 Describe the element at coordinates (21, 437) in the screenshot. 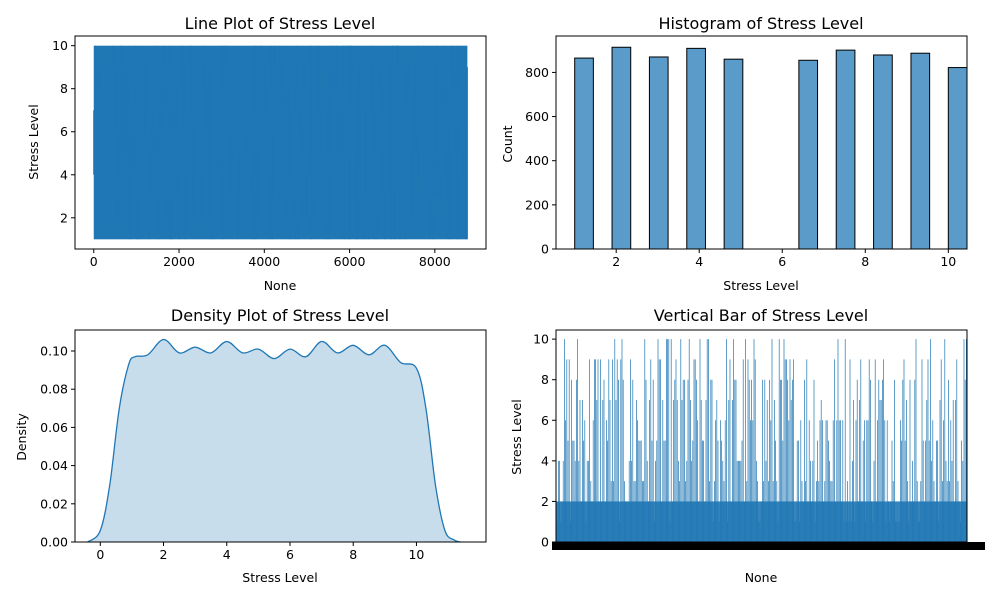

I see `density-plot-y-label: Density` at that location.